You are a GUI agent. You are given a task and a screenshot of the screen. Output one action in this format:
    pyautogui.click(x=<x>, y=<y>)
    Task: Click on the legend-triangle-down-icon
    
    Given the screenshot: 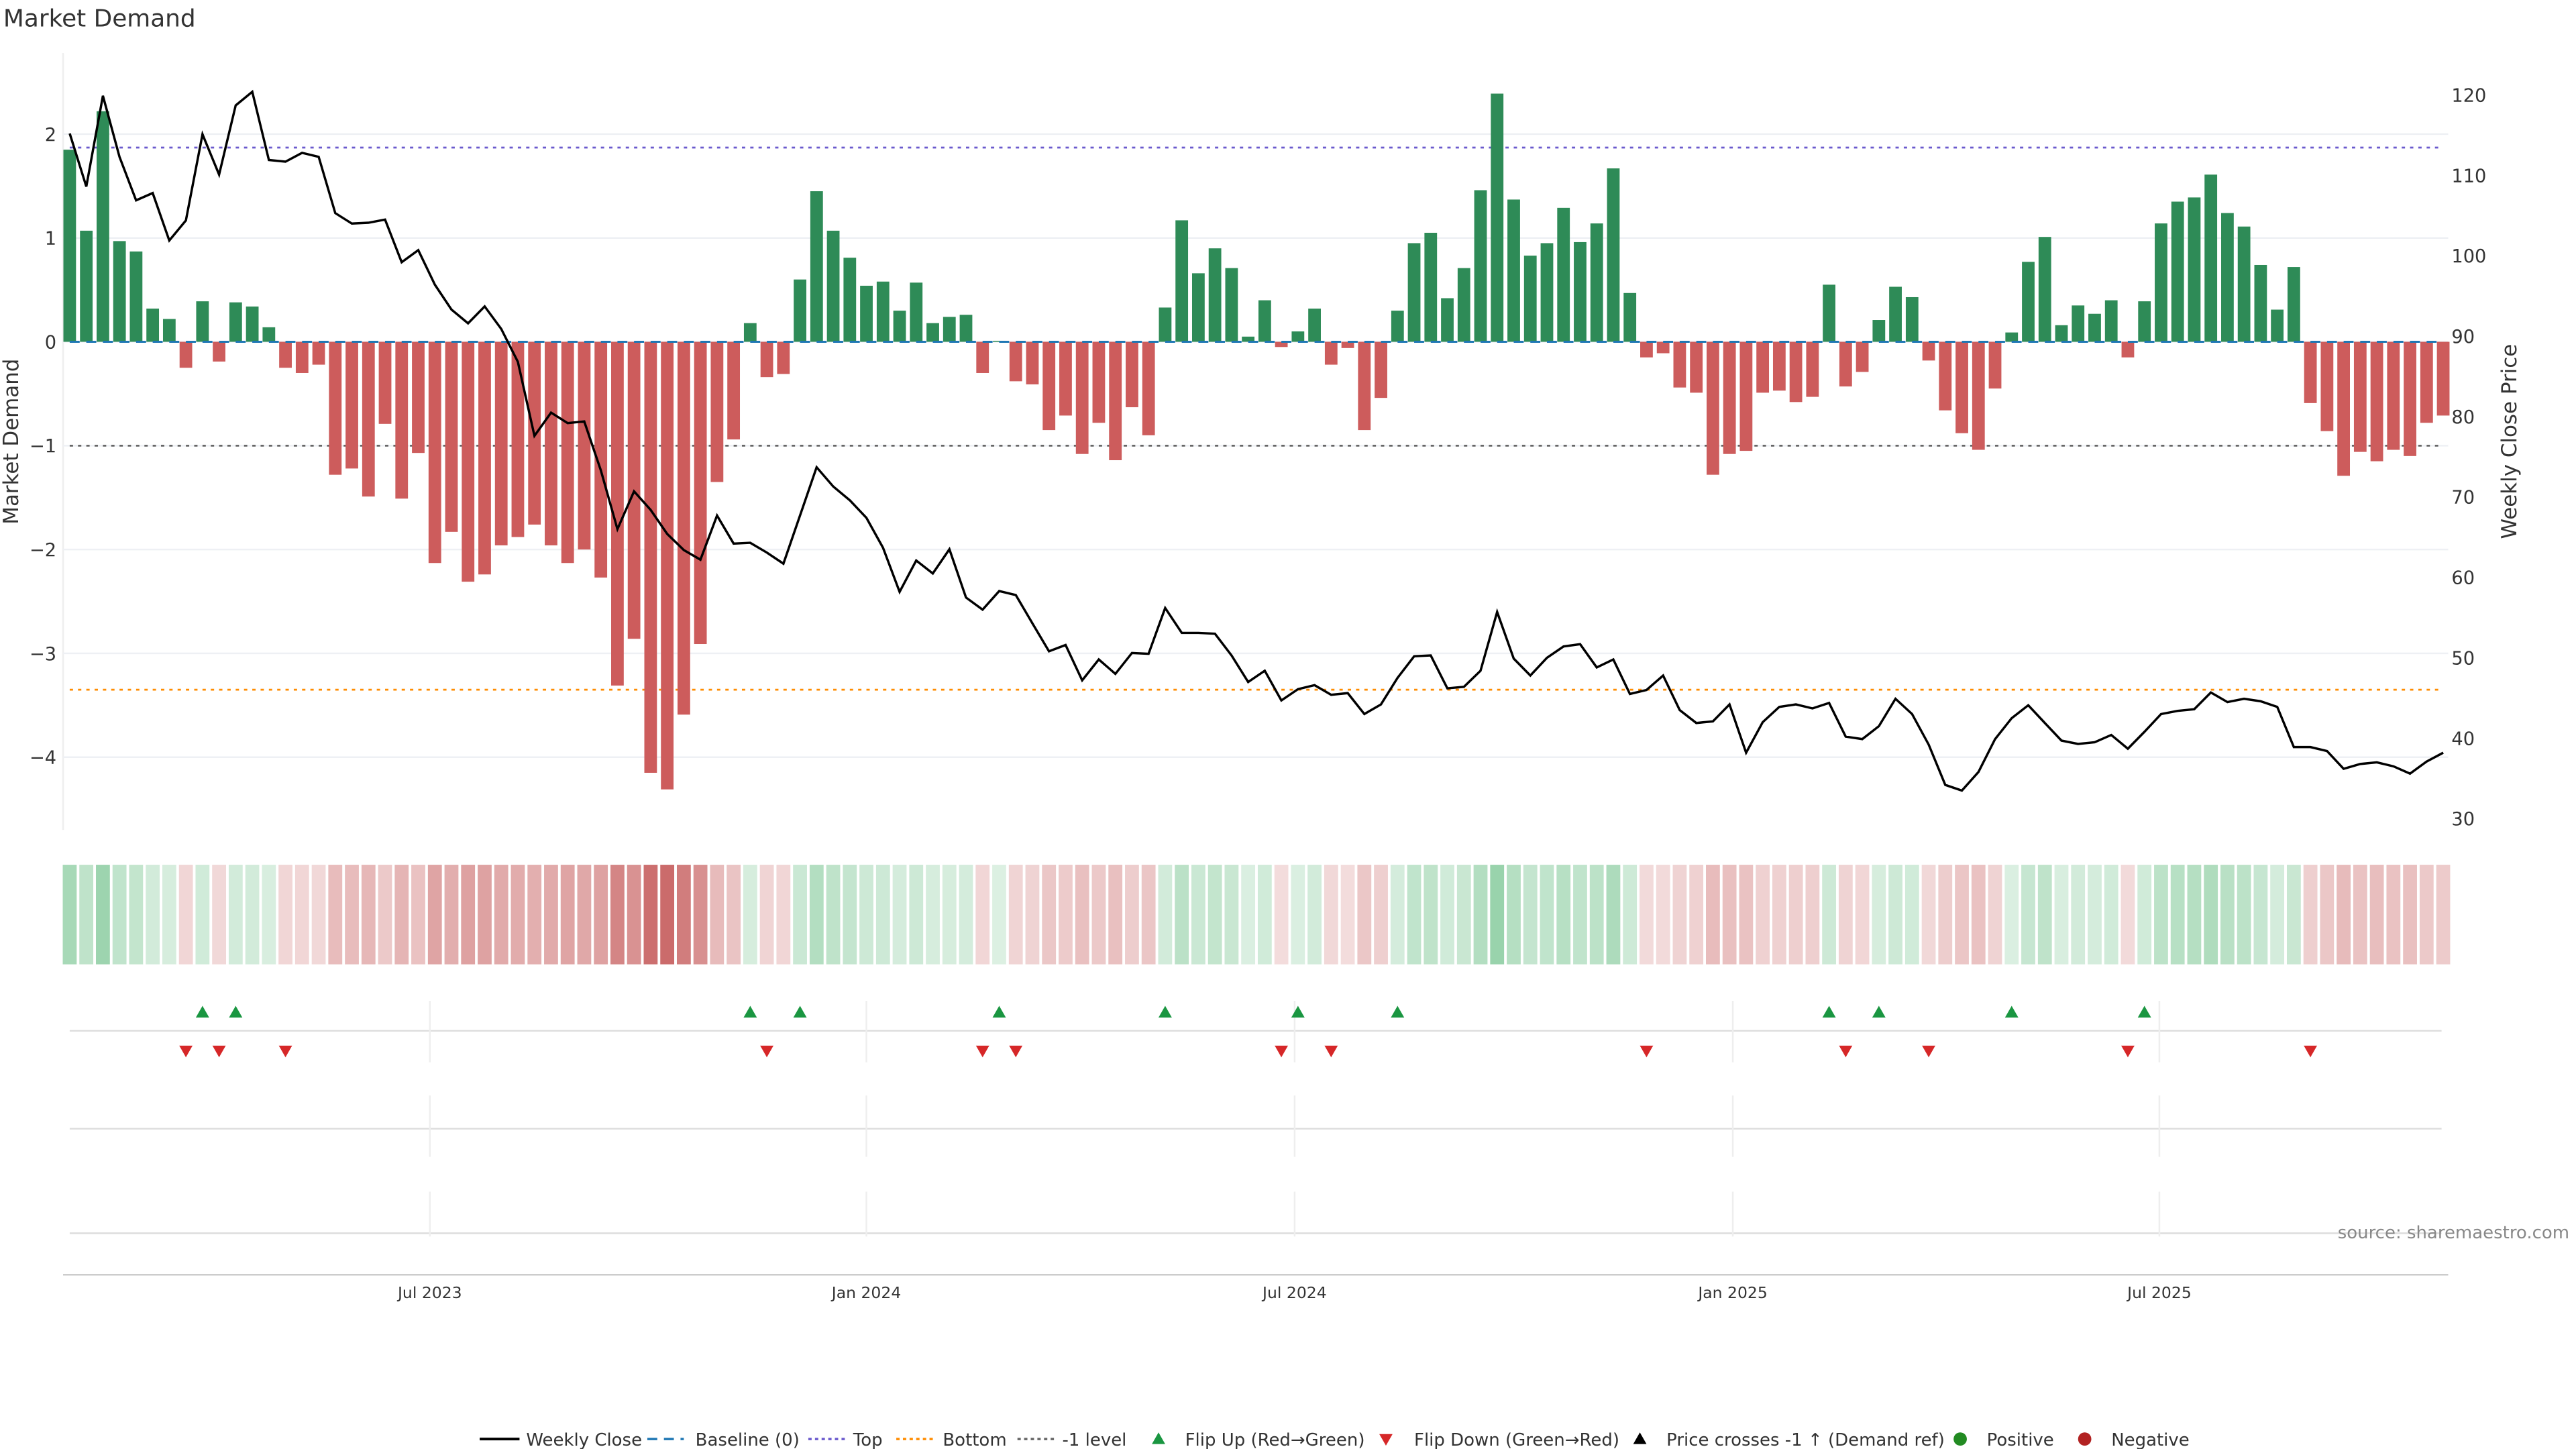 What is the action you would take?
    pyautogui.click(x=1386, y=1440)
    